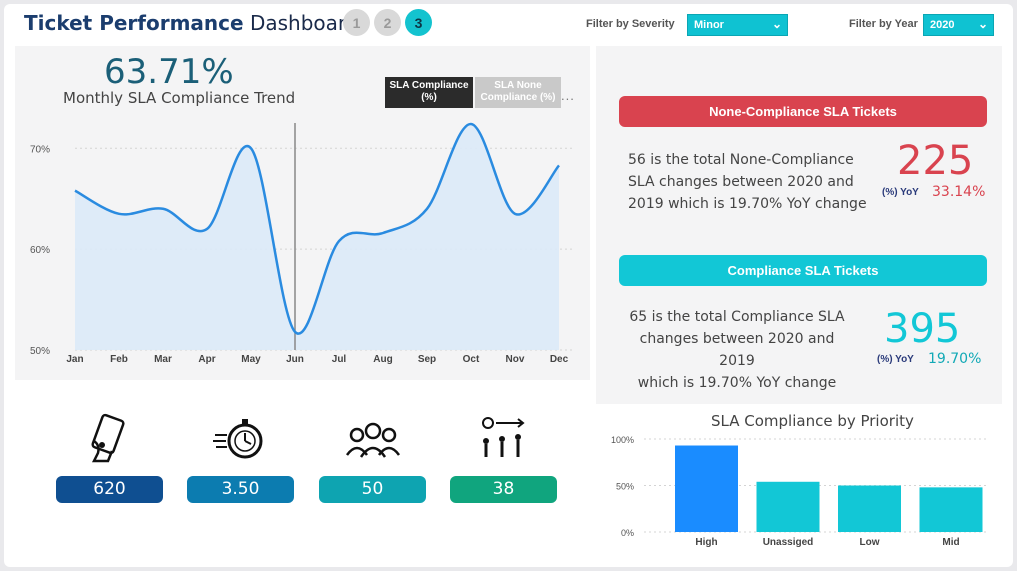  I want to click on page-title-rest: Dashboard, so click(304, 23).